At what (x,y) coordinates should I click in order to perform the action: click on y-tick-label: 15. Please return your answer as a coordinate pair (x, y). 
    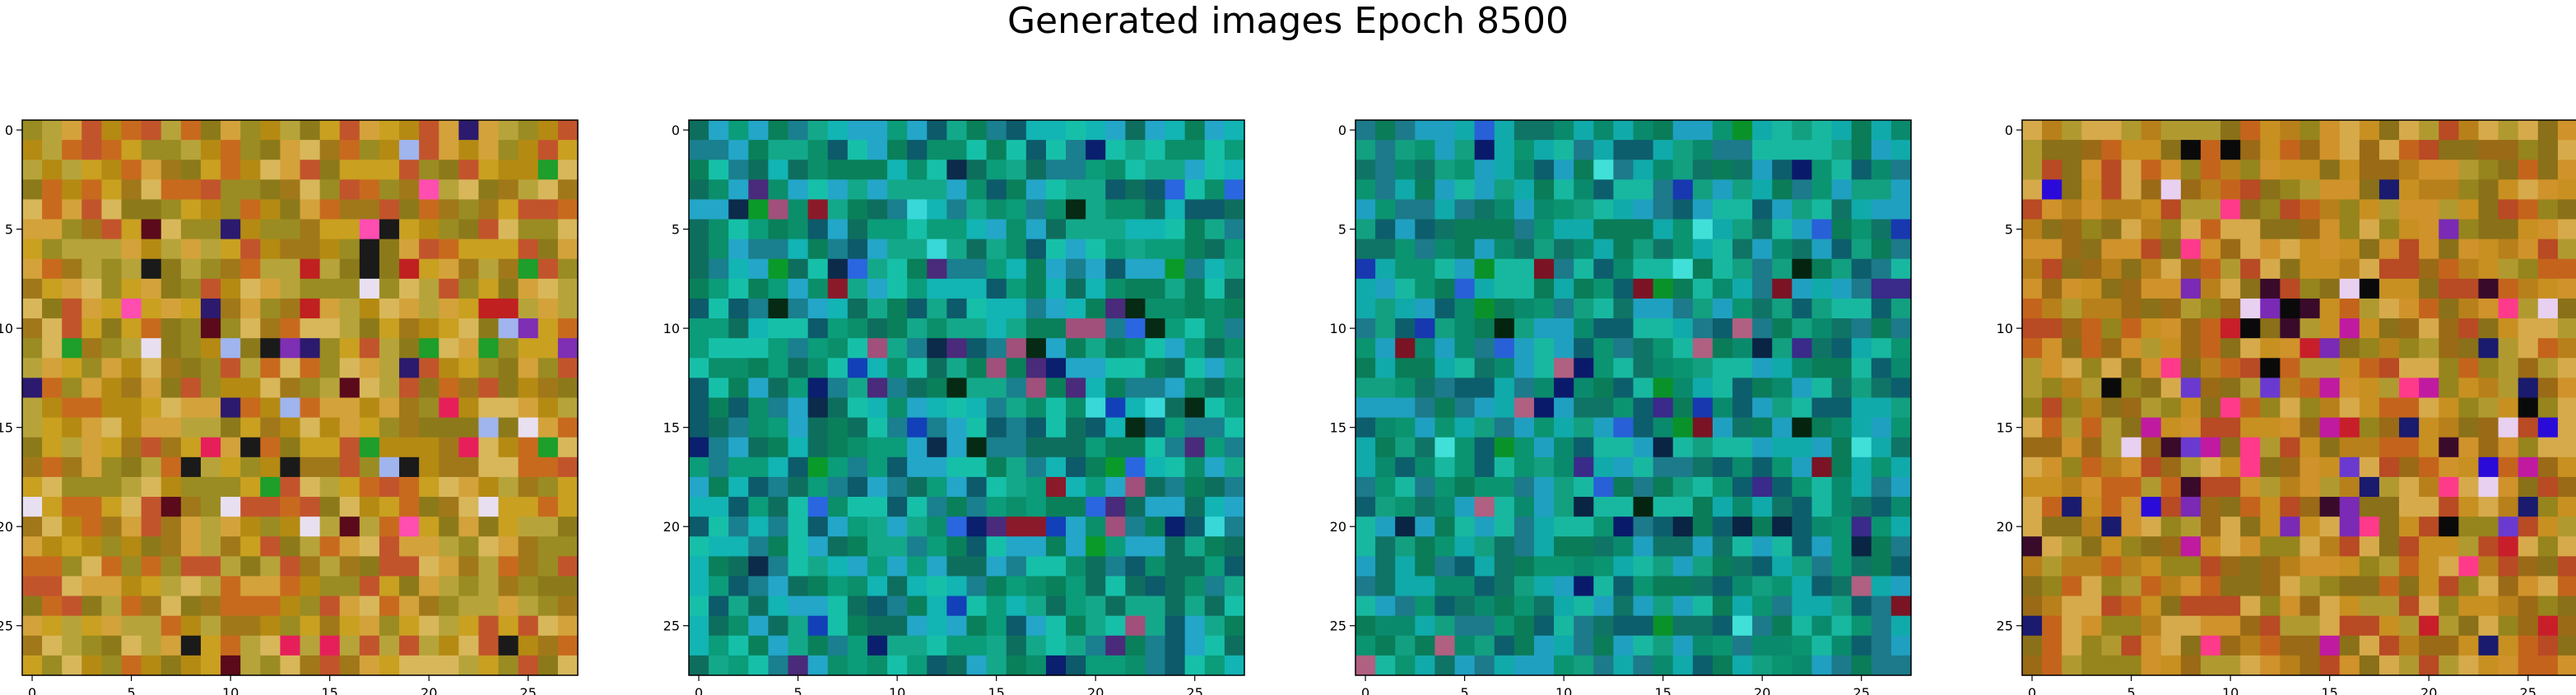
    Looking at the image, I should click on (1338, 428).